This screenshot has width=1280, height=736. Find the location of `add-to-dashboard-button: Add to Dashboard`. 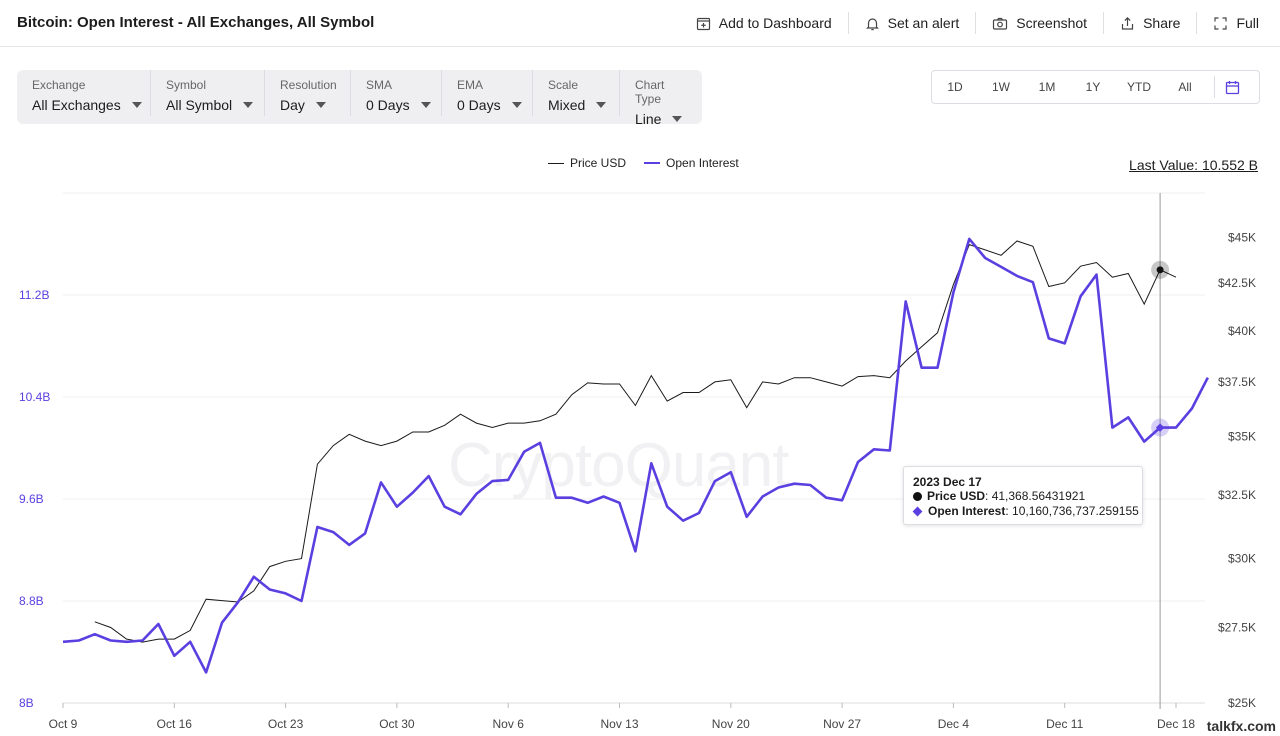

add-to-dashboard-button: Add to Dashboard is located at coordinates (764, 23).